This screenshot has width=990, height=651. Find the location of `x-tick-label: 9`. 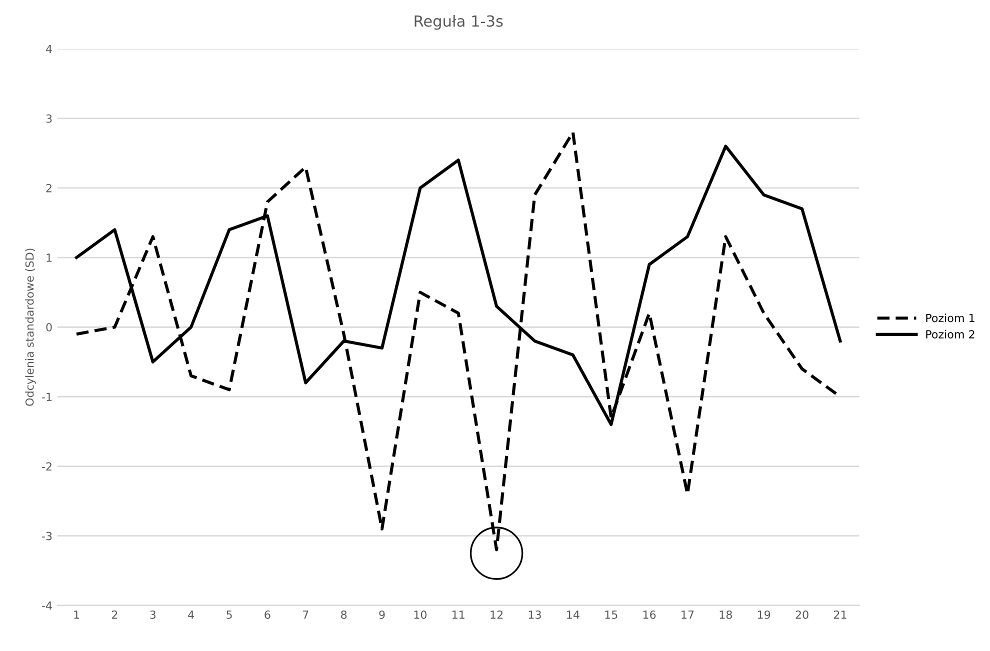

x-tick-label: 9 is located at coordinates (382, 614).